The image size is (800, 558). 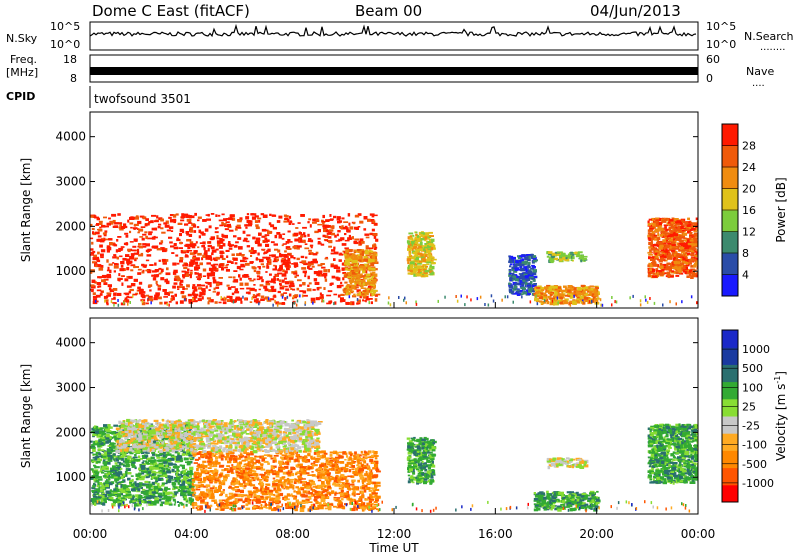 I want to click on y-tick-label: 3000, so click(x=70, y=182).